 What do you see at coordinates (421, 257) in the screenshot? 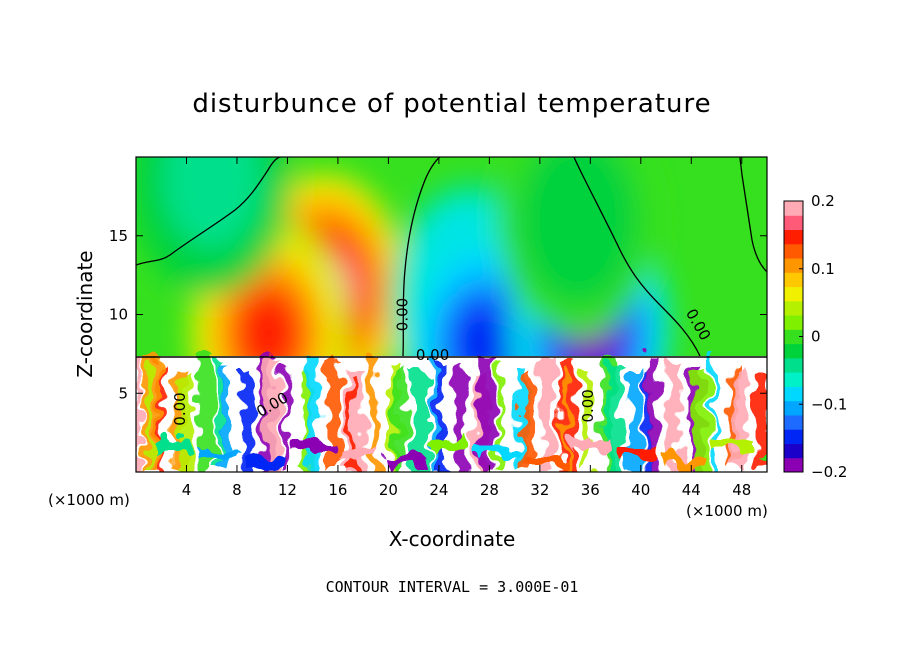
I see `contour-line-mid` at bounding box center [421, 257].